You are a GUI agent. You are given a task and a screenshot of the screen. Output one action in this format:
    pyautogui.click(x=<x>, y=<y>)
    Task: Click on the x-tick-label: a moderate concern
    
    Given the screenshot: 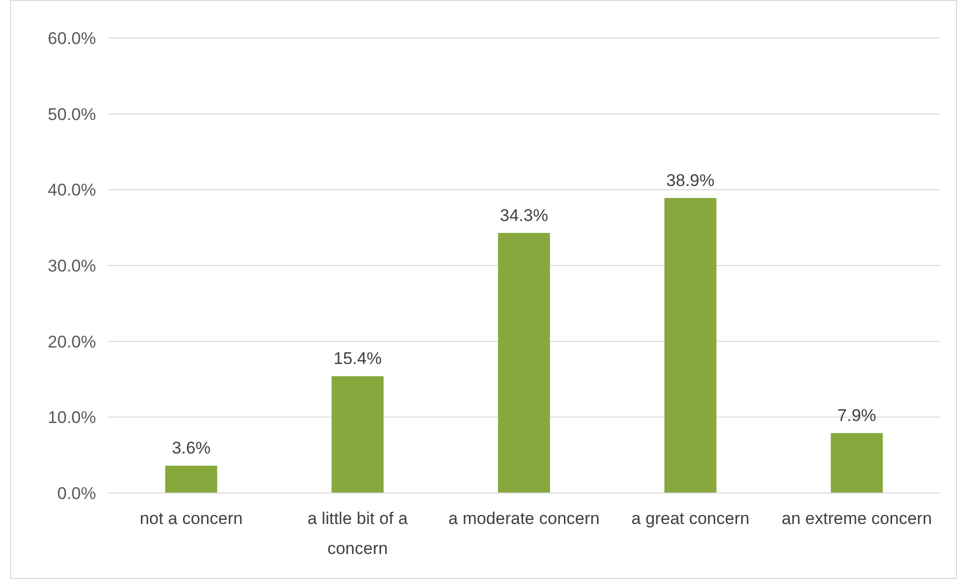 What is the action you would take?
    pyautogui.click(x=524, y=518)
    